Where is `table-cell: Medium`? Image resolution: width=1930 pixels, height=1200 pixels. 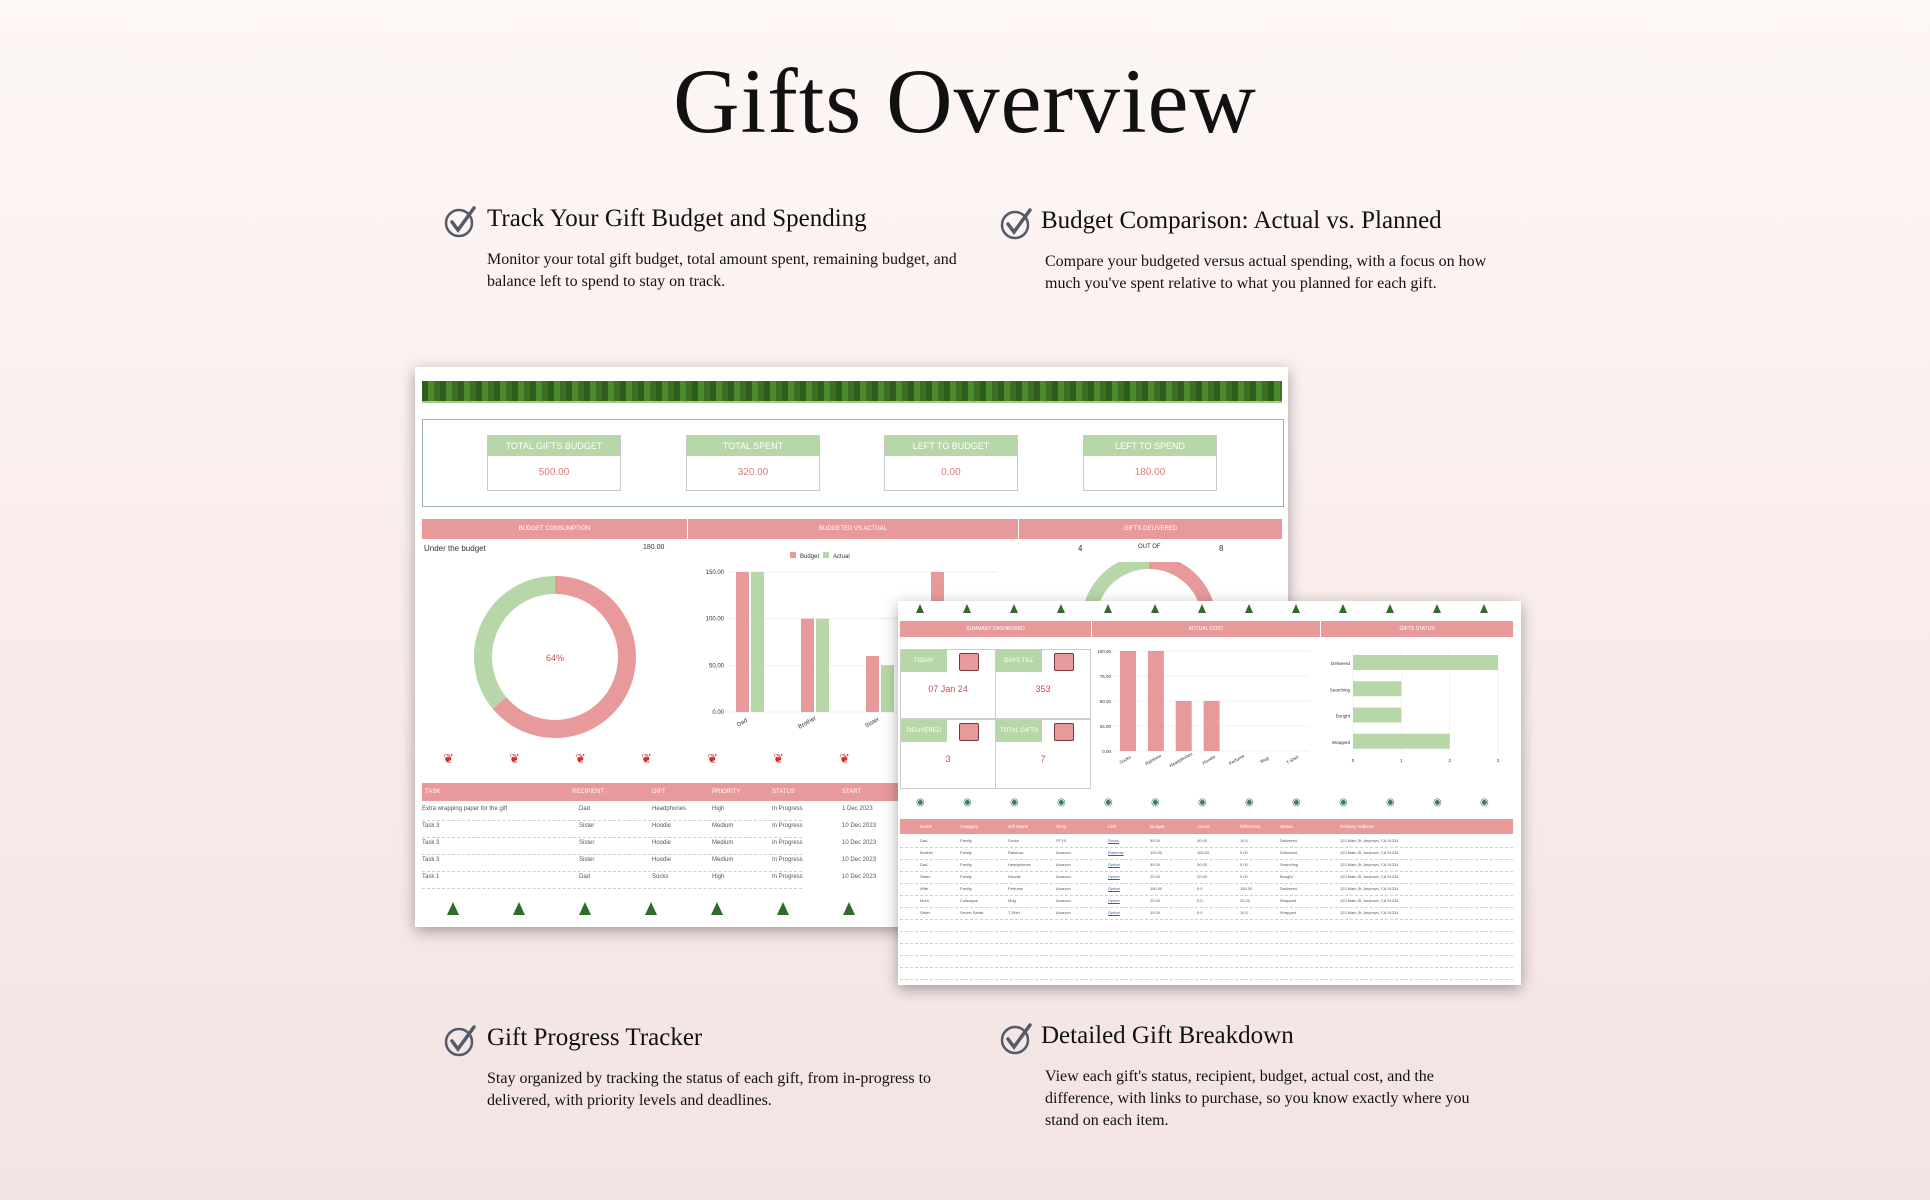
table-cell: Medium is located at coordinates (723, 826).